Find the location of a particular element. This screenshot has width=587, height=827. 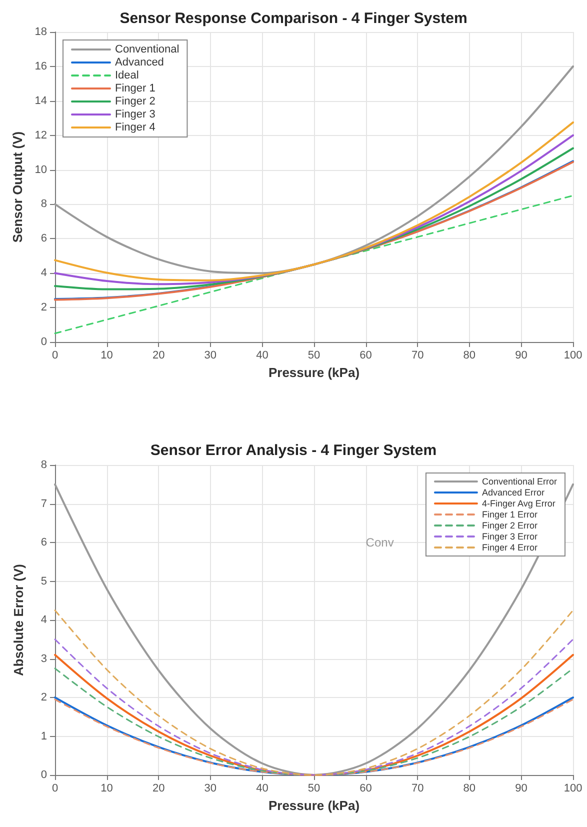

legend-label: Advanced Error is located at coordinates (513, 493).